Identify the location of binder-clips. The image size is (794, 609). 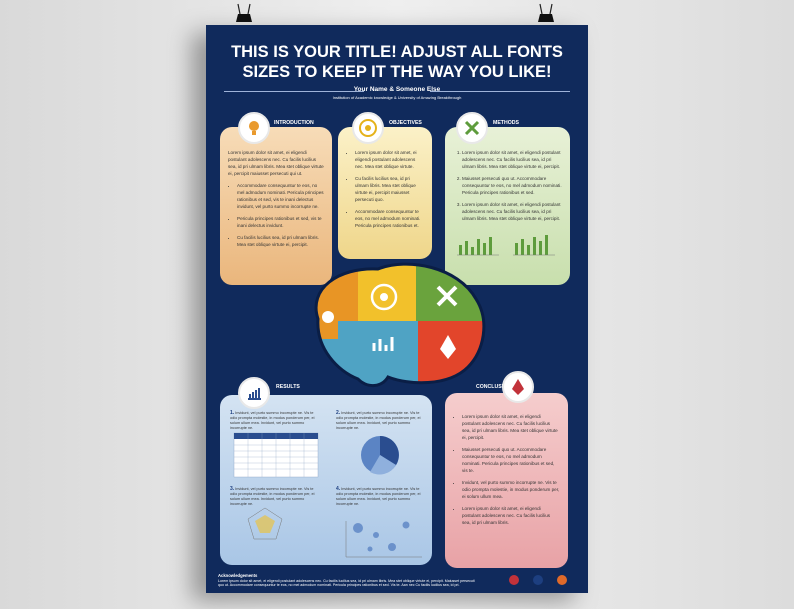
(395, 12).